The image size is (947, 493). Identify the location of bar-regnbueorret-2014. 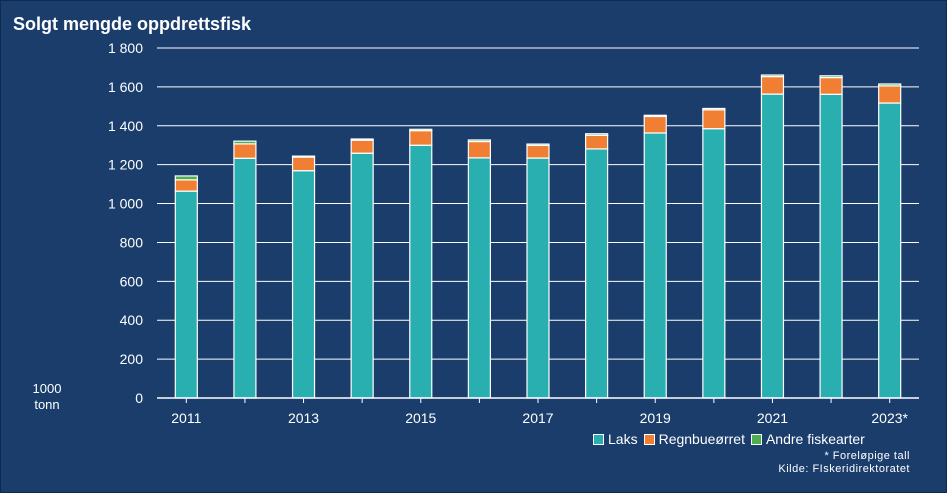
(362, 146).